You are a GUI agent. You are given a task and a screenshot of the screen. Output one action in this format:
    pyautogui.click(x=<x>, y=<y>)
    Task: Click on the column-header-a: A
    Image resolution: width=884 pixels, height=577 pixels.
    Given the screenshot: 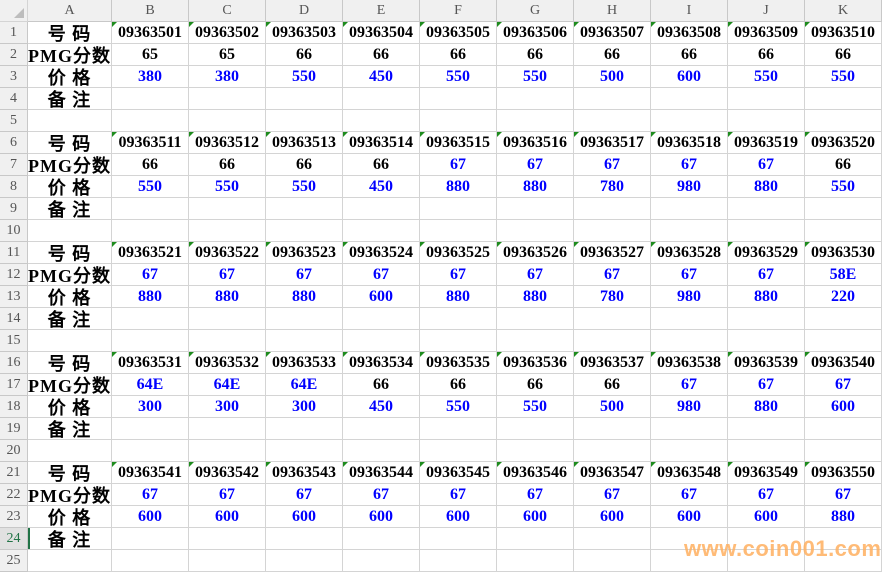 What is the action you would take?
    pyautogui.click(x=70, y=11)
    